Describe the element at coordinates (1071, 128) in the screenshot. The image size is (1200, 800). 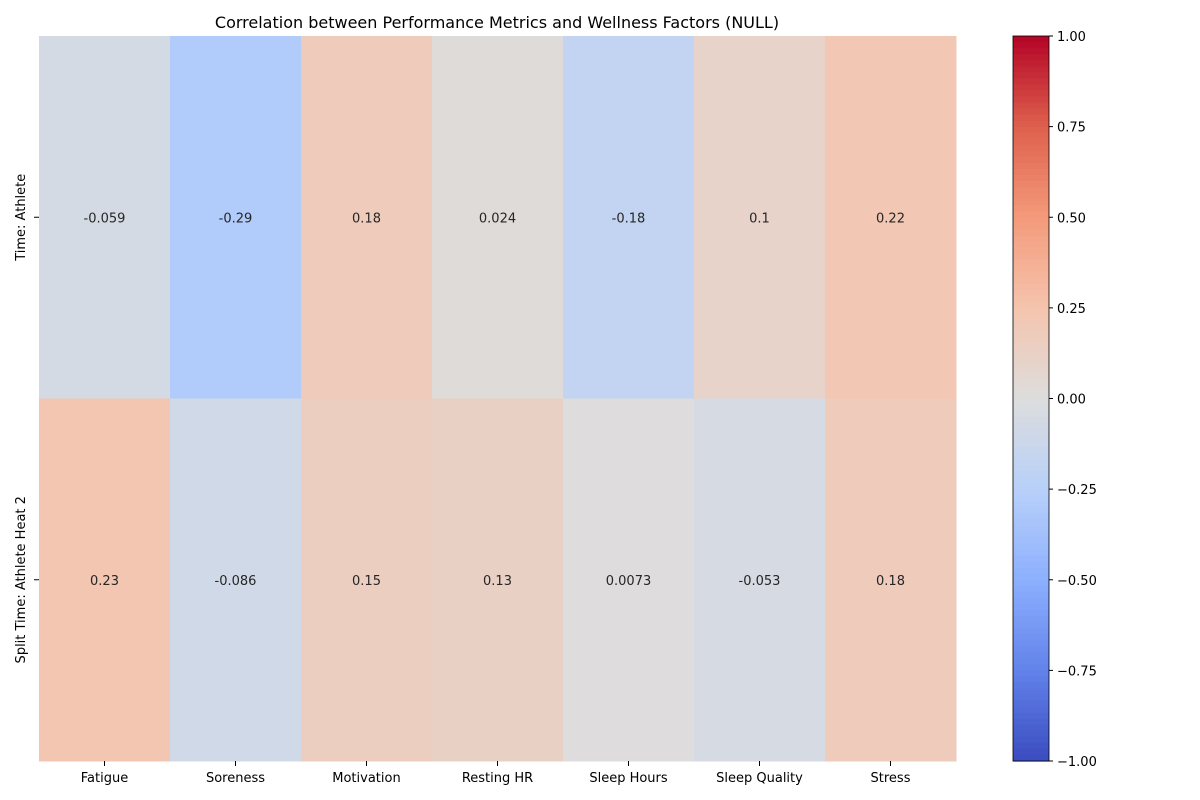
I see `colorbar-tick-label: 0.75` at that location.